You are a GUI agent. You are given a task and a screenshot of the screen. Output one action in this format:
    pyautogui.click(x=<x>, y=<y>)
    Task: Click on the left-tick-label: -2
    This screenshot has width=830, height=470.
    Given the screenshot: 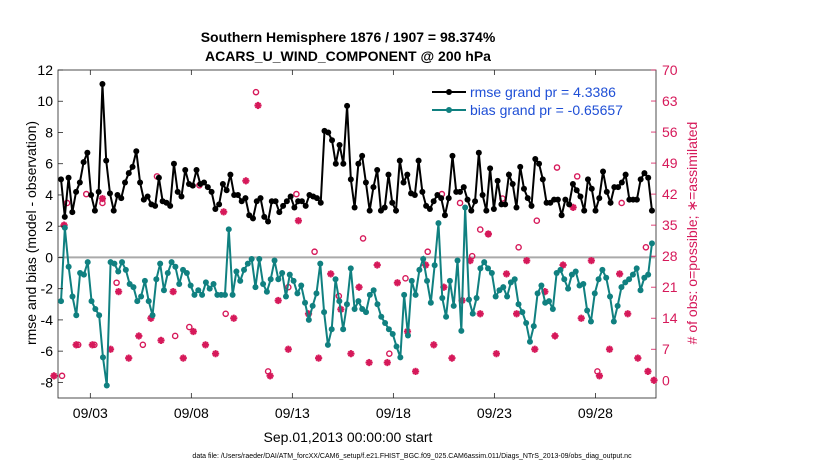 What is the action you would take?
    pyautogui.click(x=47, y=289)
    